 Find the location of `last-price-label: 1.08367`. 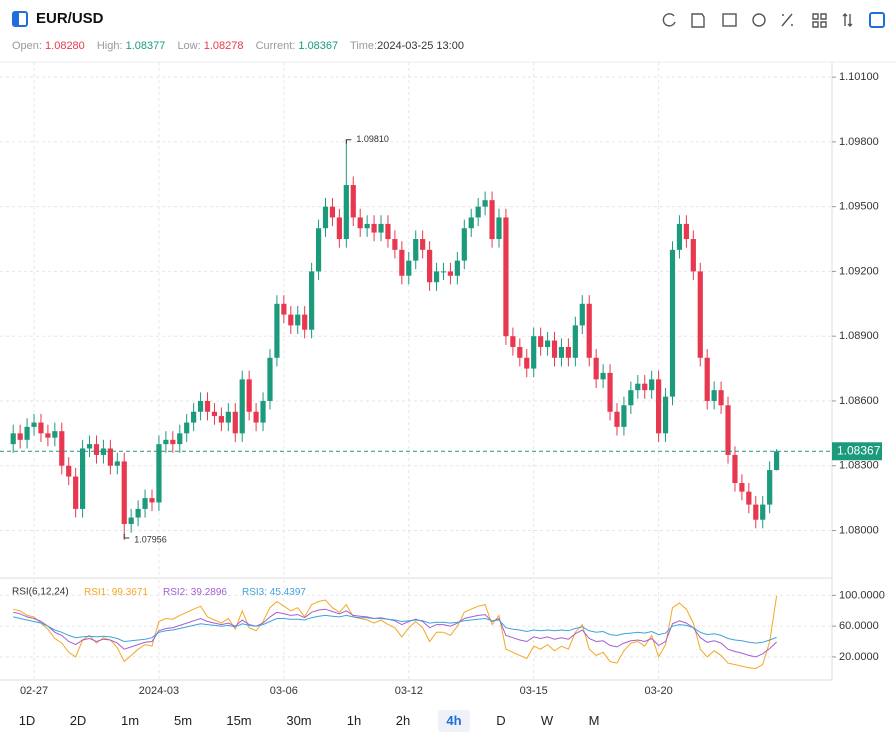

last-price-label: 1.08367 is located at coordinates (859, 450).